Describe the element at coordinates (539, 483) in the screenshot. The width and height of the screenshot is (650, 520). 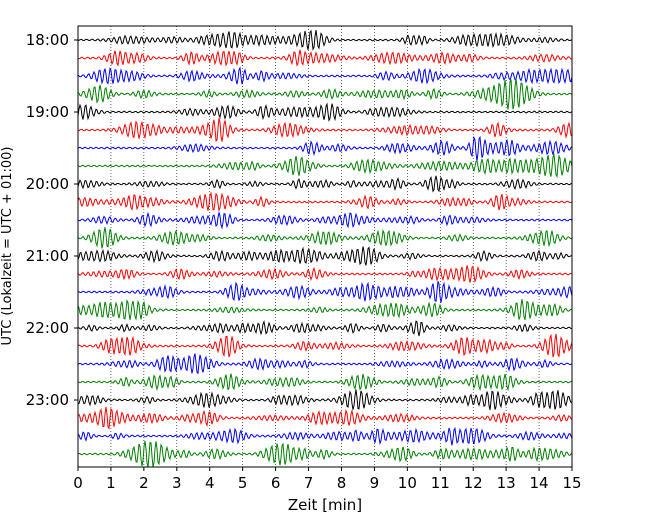
I see `x-tick-label: 14` at that location.